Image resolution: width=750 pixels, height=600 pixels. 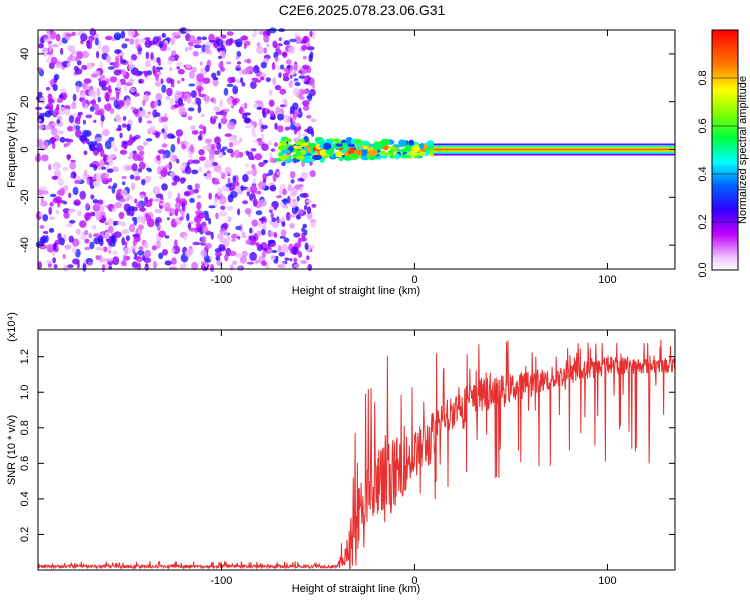 I want to click on colorbar-tick-label: 0.4, so click(x=703, y=173).